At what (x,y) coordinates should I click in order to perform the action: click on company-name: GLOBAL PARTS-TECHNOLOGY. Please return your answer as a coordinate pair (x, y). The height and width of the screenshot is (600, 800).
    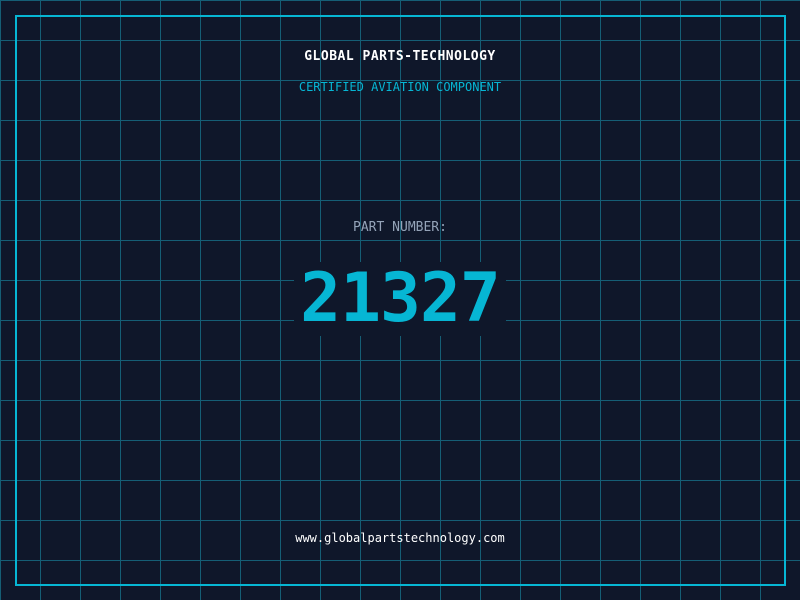
    Looking at the image, I should click on (400, 56).